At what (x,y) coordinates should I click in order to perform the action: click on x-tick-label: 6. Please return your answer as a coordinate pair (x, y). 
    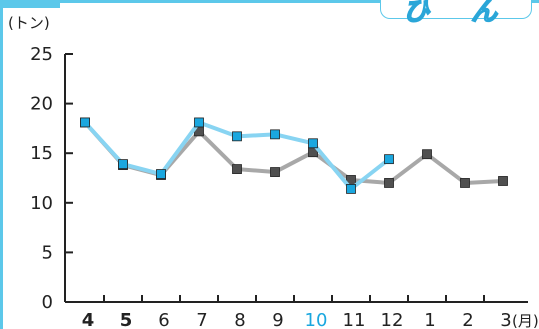
    Looking at the image, I should click on (163, 319).